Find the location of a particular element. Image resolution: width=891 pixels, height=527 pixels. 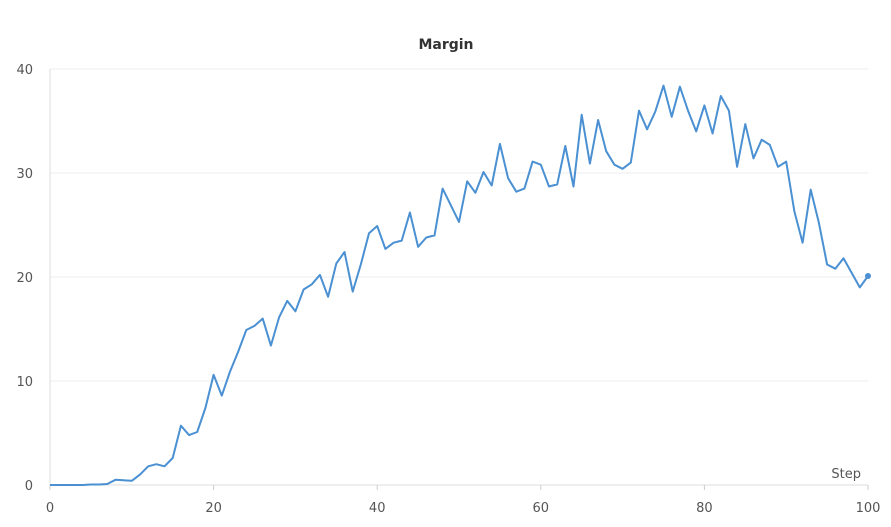

y-tick-label: 30 is located at coordinates (24, 174).